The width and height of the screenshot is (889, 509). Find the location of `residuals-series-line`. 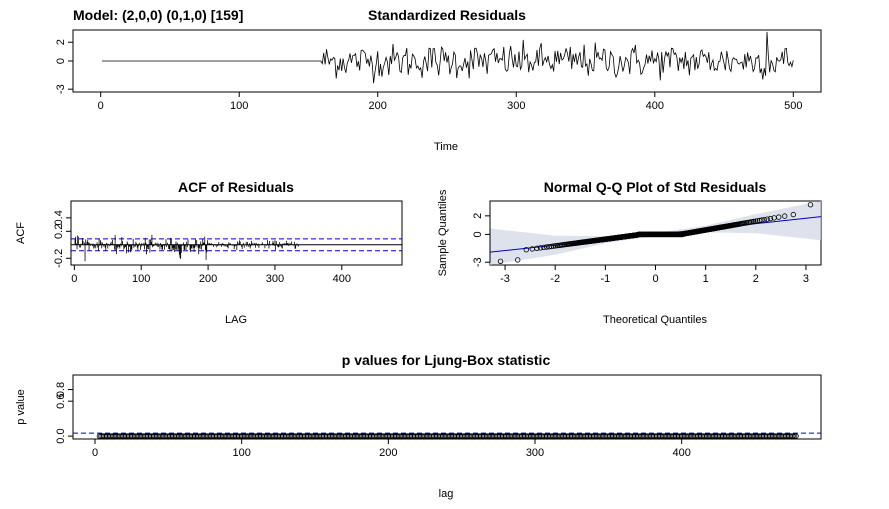

residuals-series-line is located at coordinates (448, 57).